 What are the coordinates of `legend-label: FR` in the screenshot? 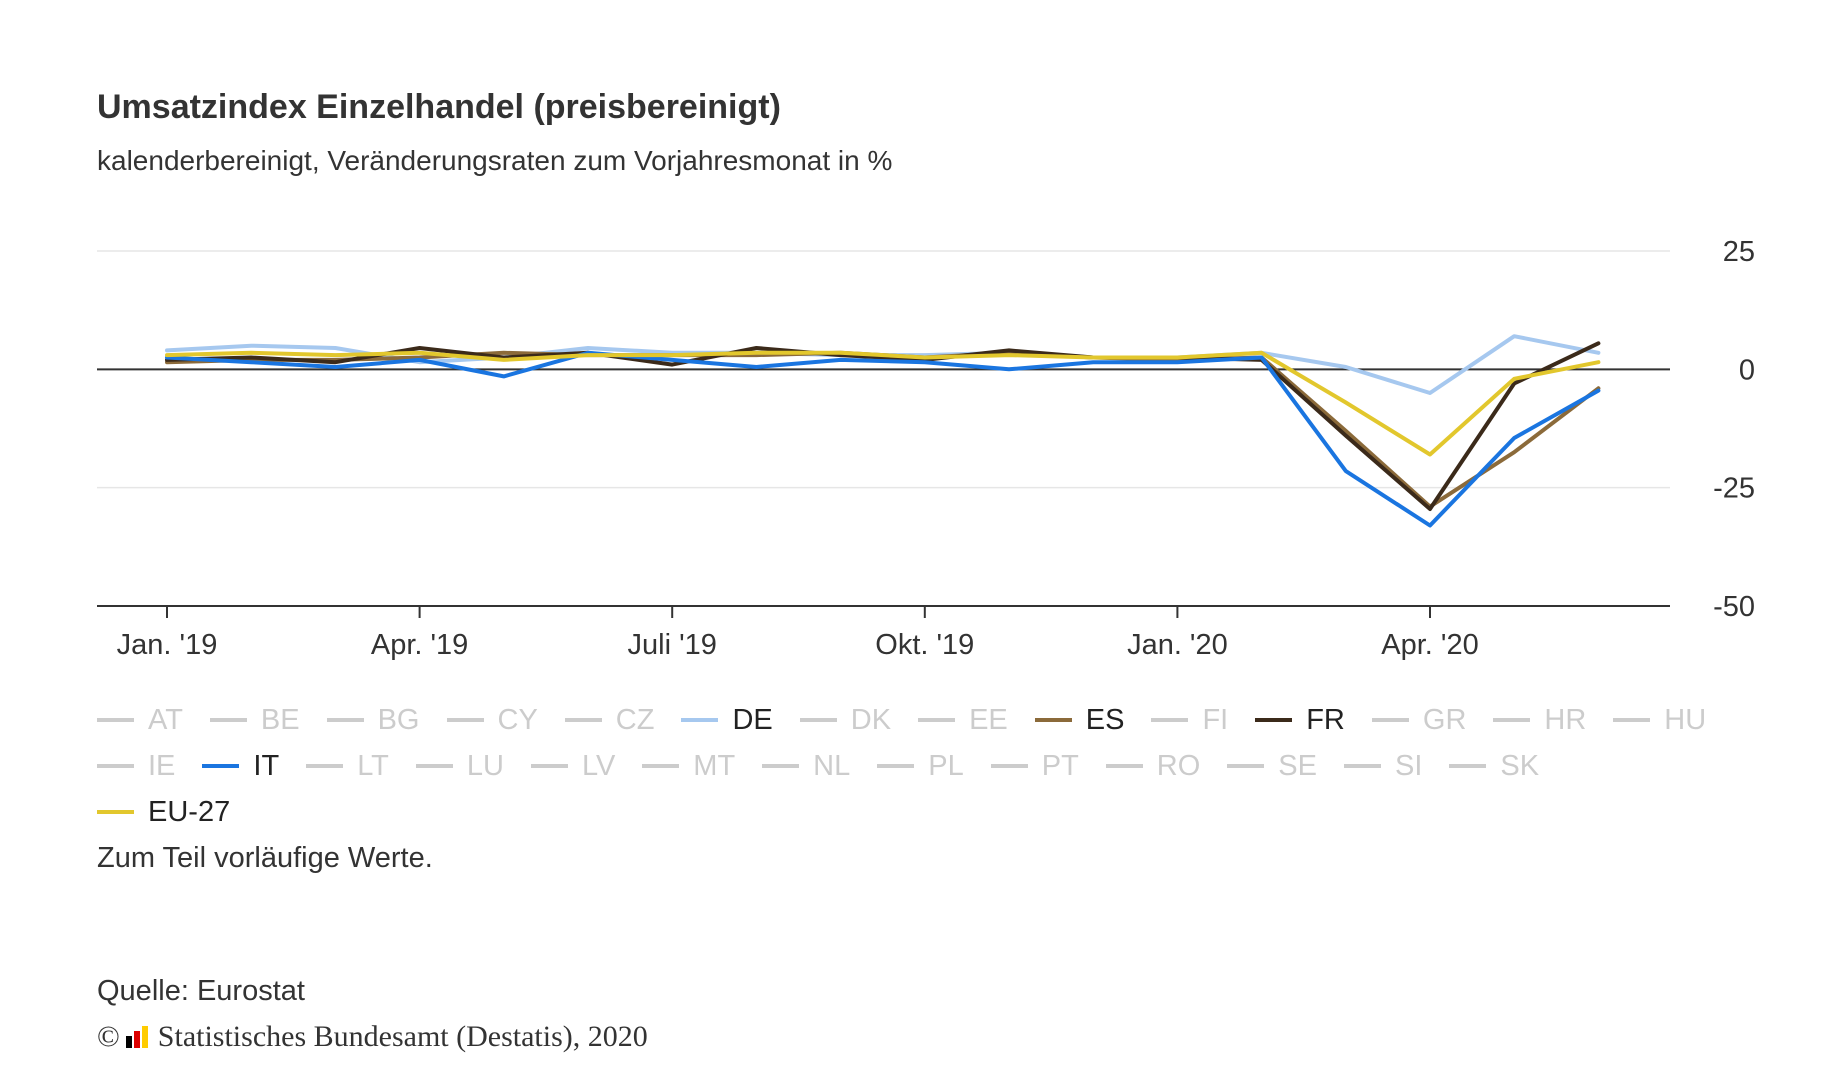 It's located at (1325, 719).